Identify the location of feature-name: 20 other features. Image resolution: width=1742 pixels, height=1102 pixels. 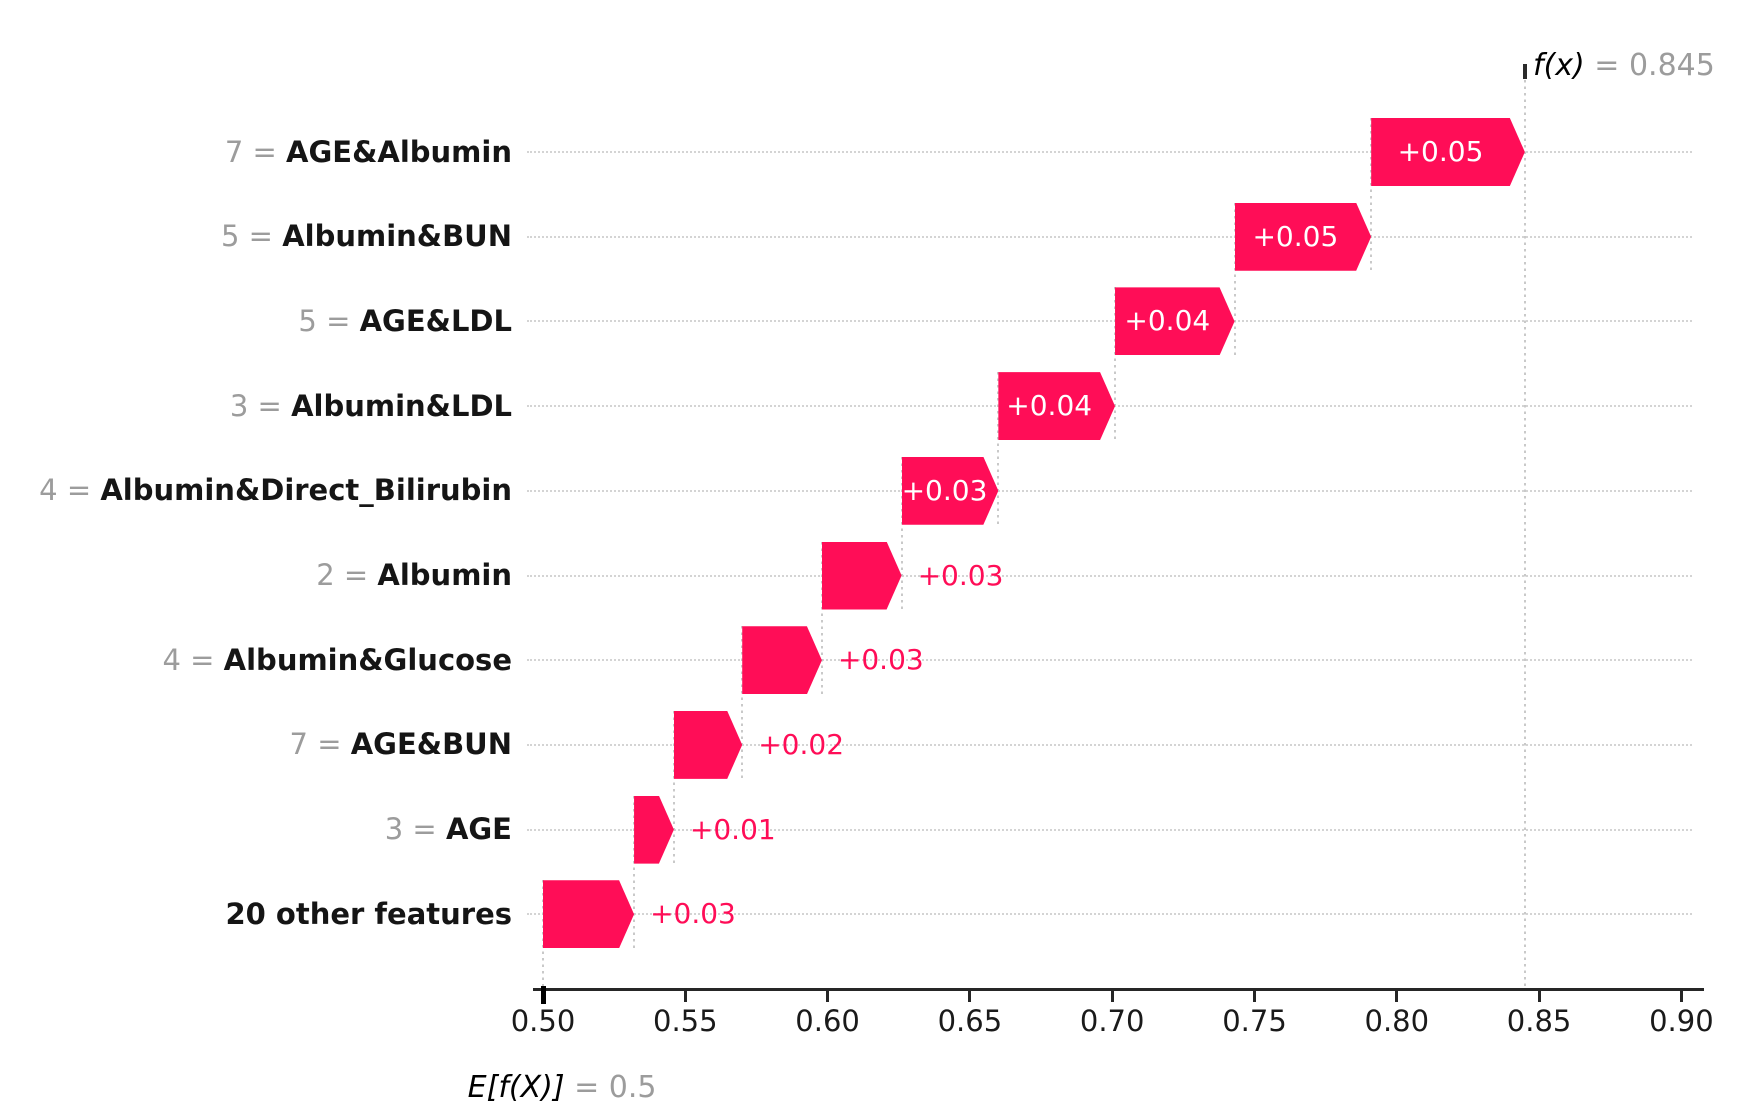
(368, 913).